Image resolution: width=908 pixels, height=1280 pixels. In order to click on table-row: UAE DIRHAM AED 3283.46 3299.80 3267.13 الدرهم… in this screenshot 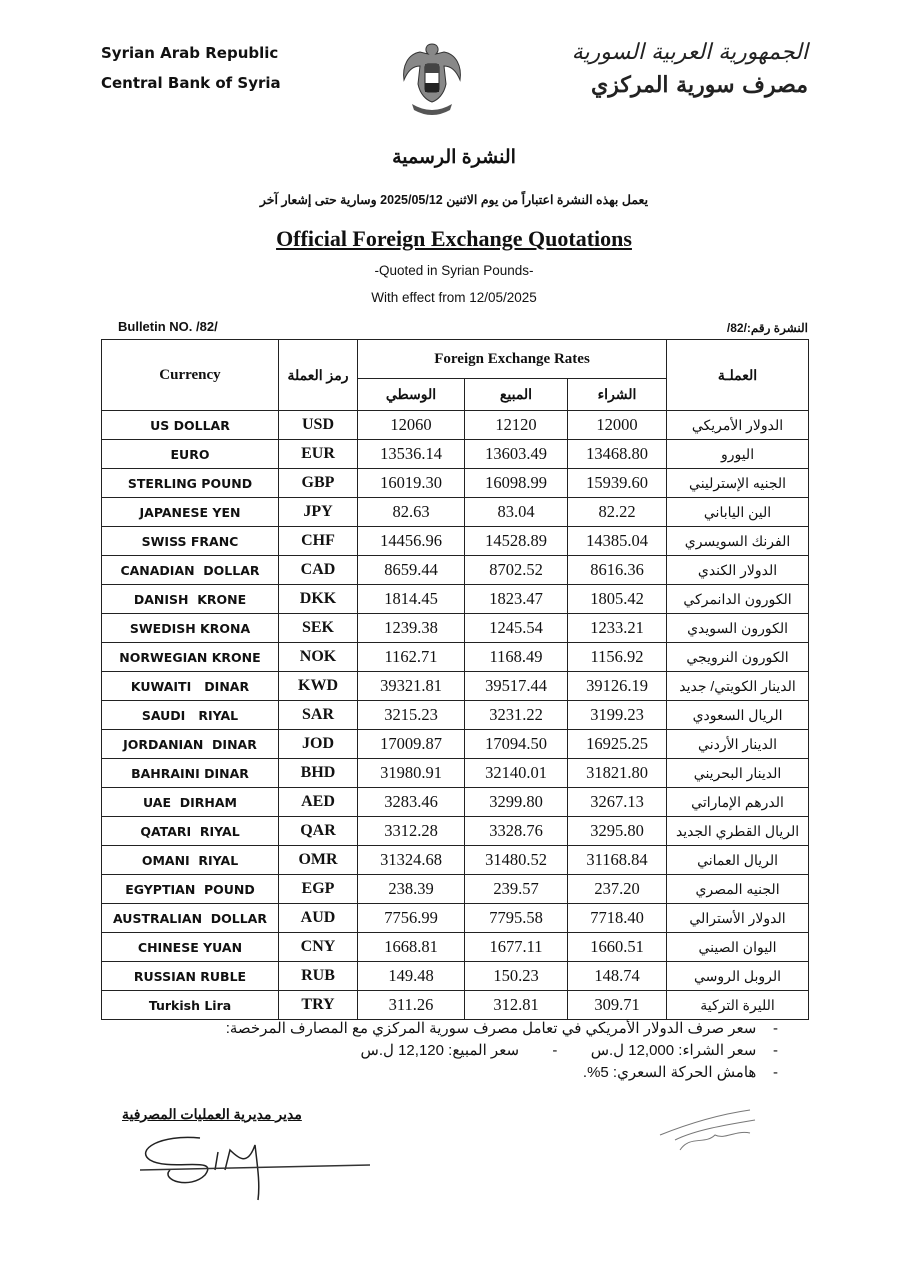, I will do `click(455, 802)`.